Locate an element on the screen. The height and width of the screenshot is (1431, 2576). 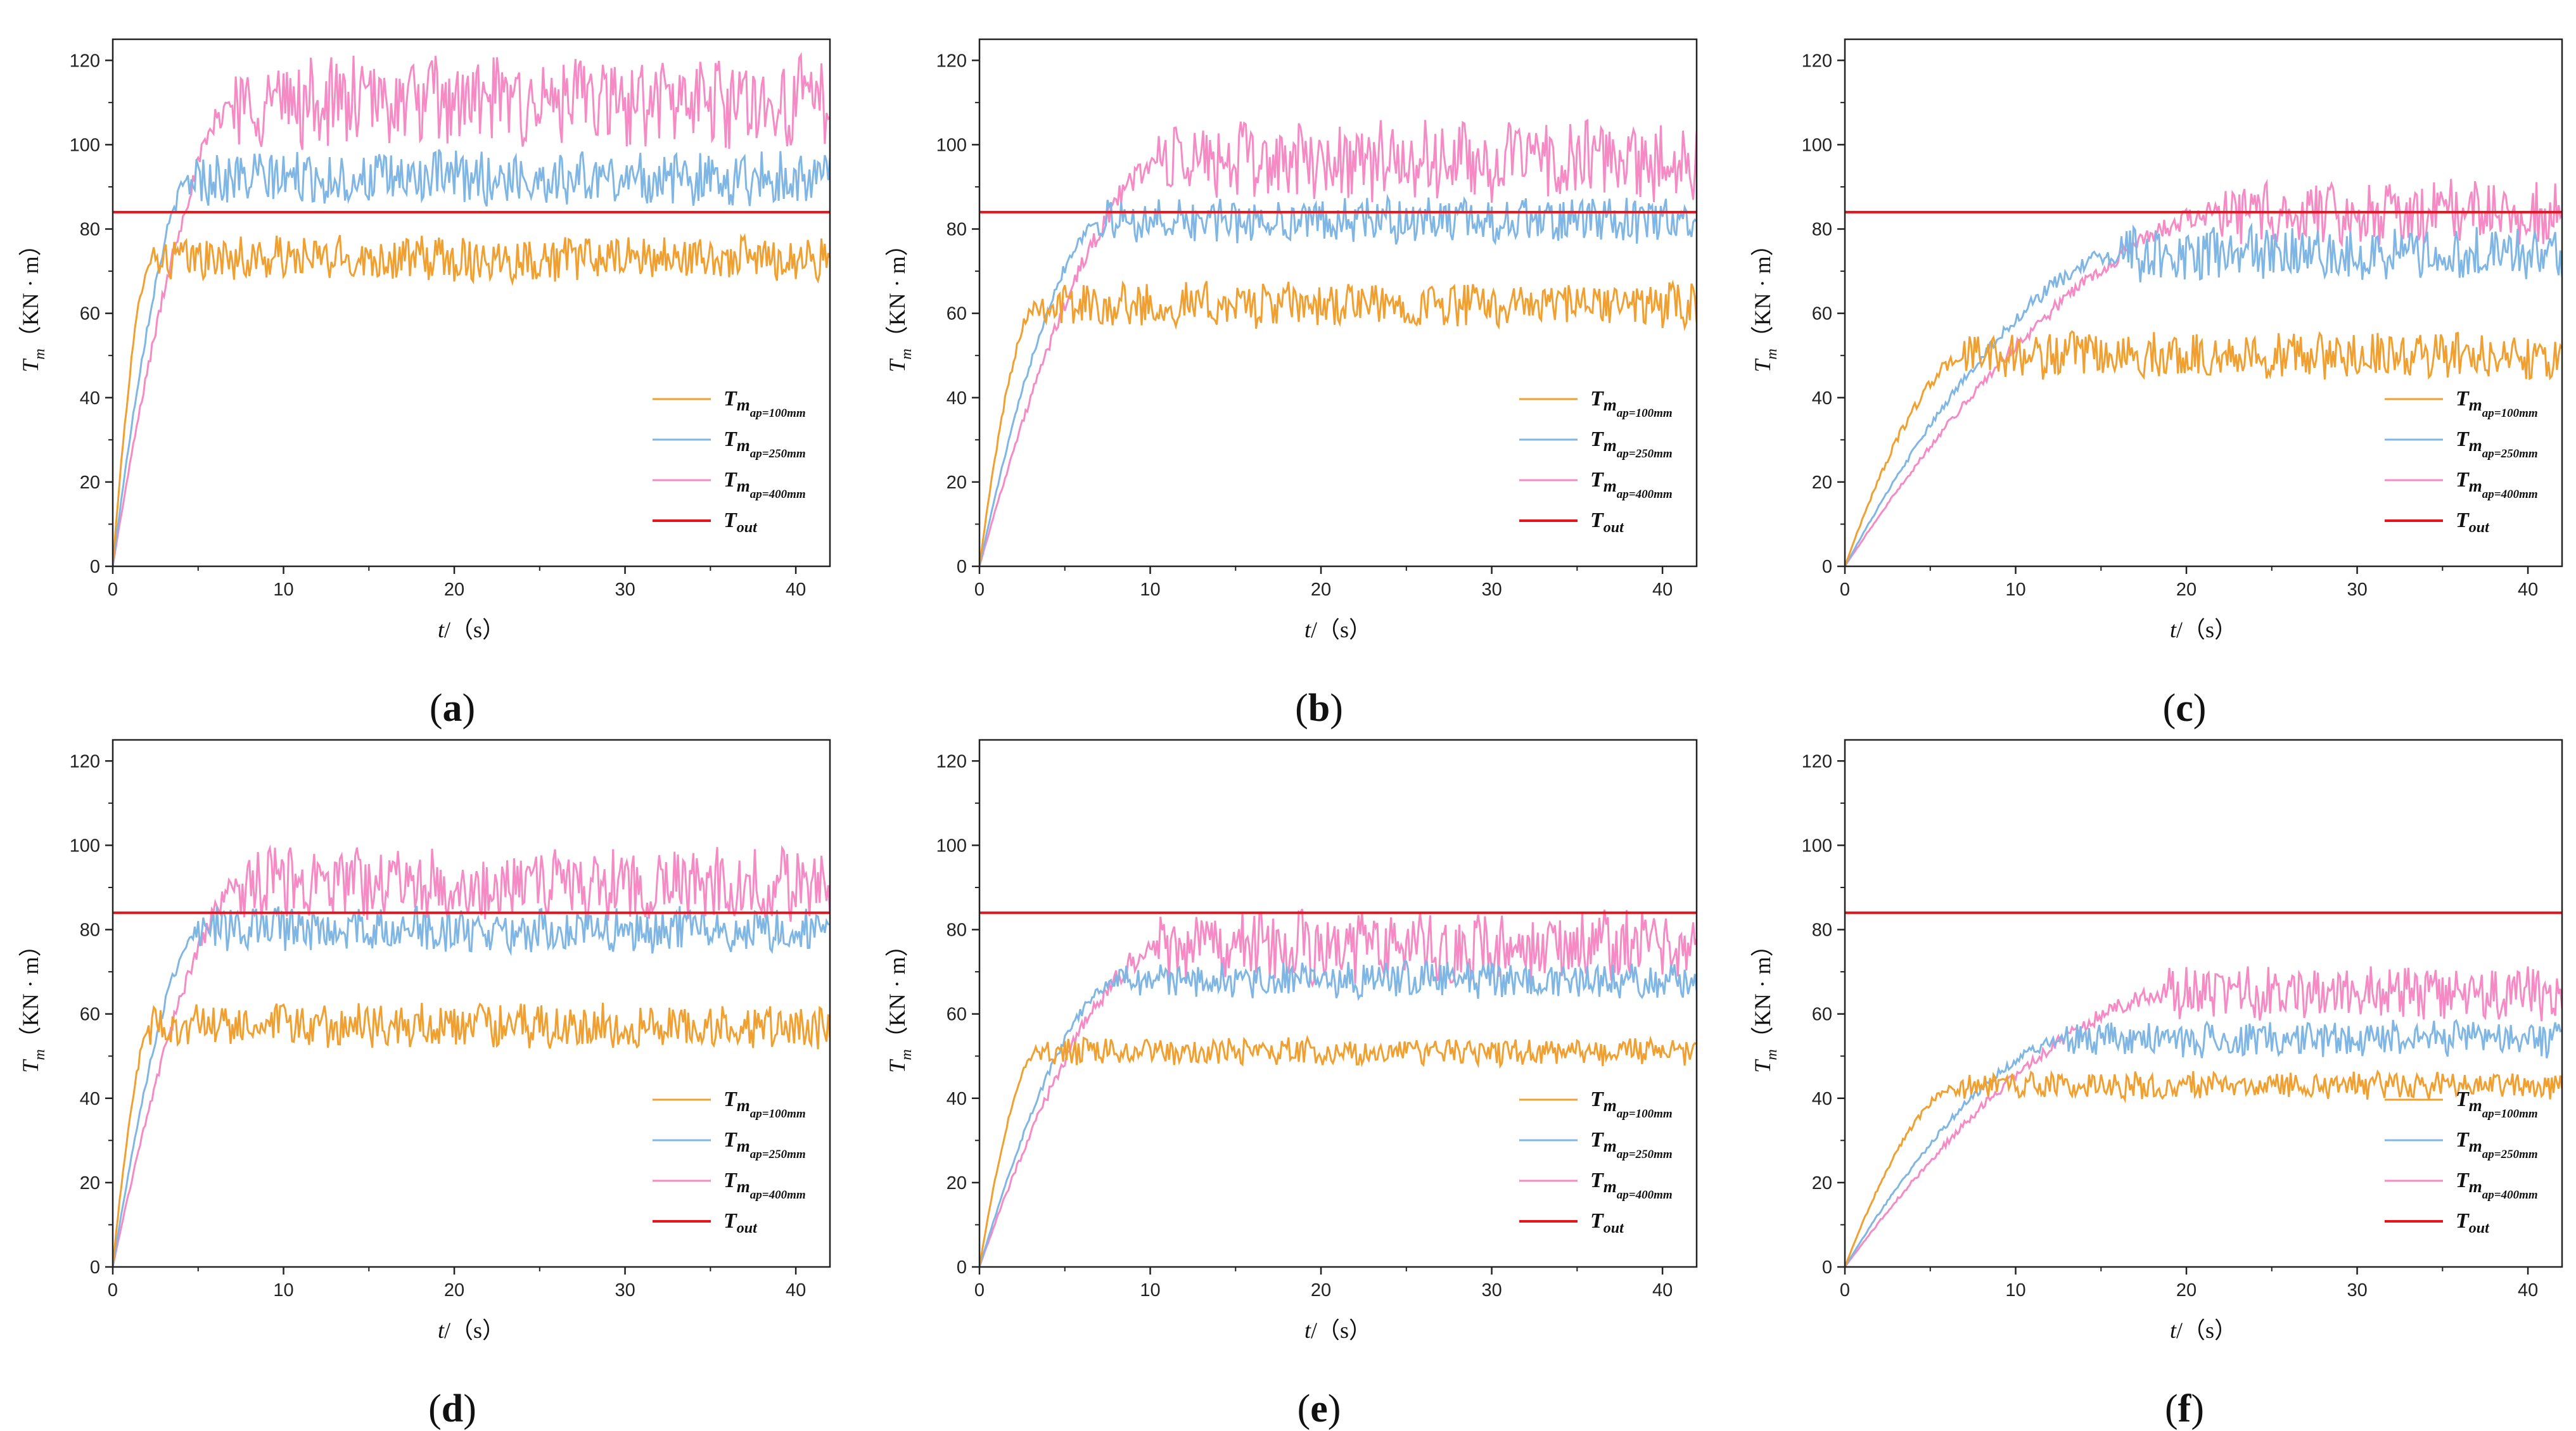
x-tick-label: 0 is located at coordinates (1845, 1290).